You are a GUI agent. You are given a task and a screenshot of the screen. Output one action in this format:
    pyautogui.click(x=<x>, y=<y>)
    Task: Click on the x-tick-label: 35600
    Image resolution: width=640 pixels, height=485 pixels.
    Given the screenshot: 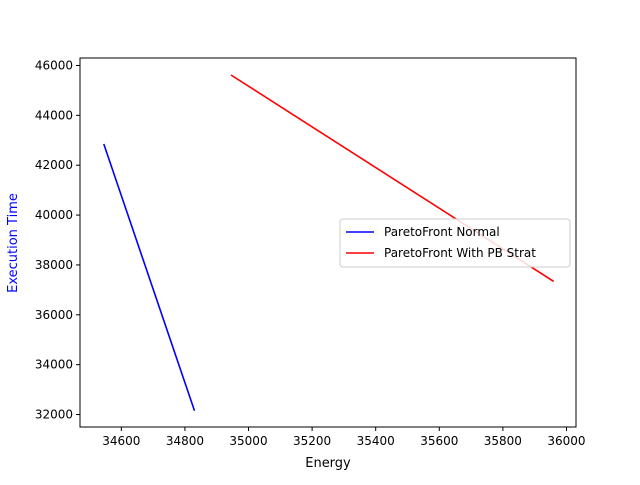 What is the action you would take?
    pyautogui.click(x=439, y=441)
    